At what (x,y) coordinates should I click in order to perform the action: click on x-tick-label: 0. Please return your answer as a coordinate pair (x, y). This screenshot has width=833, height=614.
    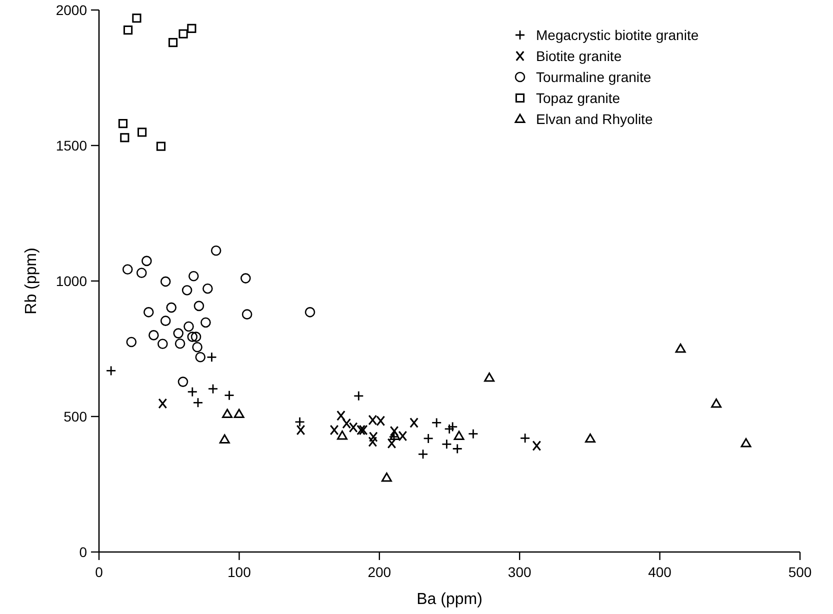
    Looking at the image, I should click on (99, 572).